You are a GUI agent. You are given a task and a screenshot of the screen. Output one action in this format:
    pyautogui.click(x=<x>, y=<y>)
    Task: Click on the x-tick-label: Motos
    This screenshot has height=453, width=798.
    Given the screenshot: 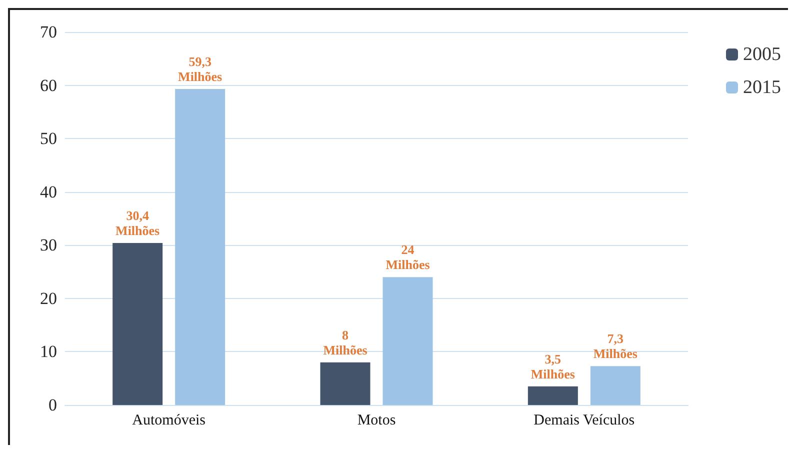 What is the action you would take?
    pyautogui.click(x=376, y=420)
    